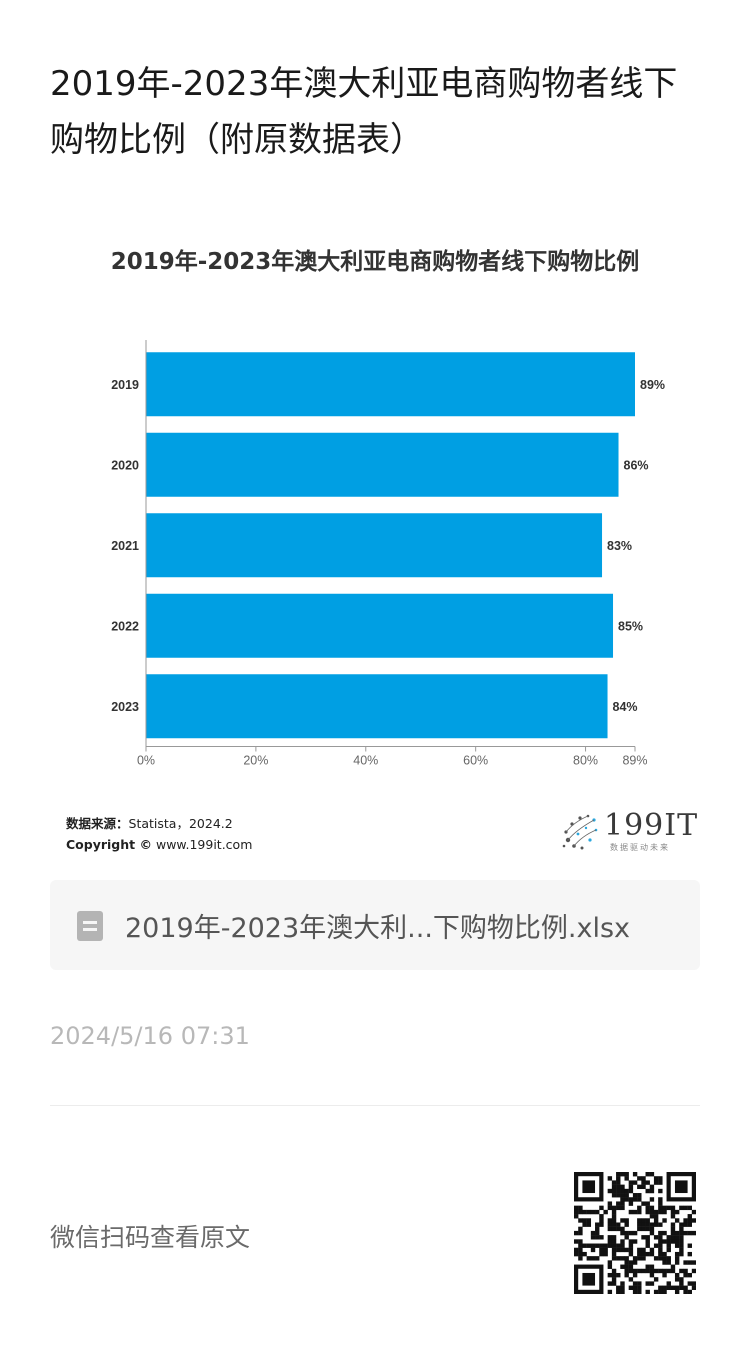  What do you see at coordinates (475, 761) in the screenshot?
I see `x-tick-label-60: 60%` at bounding box center [475, 761].